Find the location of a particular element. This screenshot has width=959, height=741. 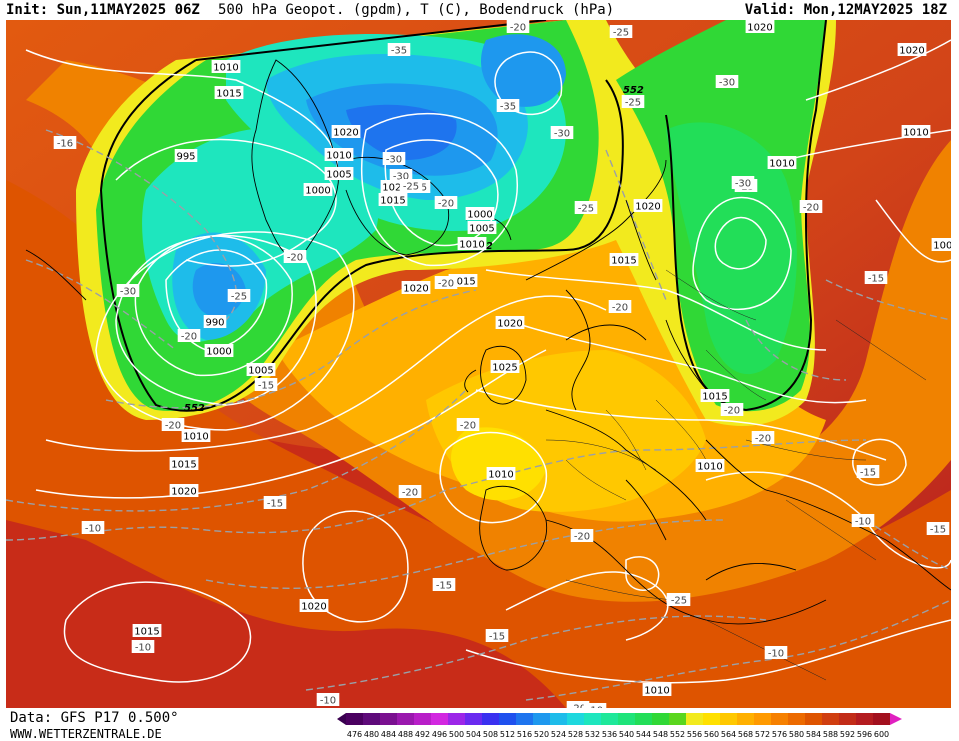

legend-tick-label: 536 is located at coordinates (609, 734).